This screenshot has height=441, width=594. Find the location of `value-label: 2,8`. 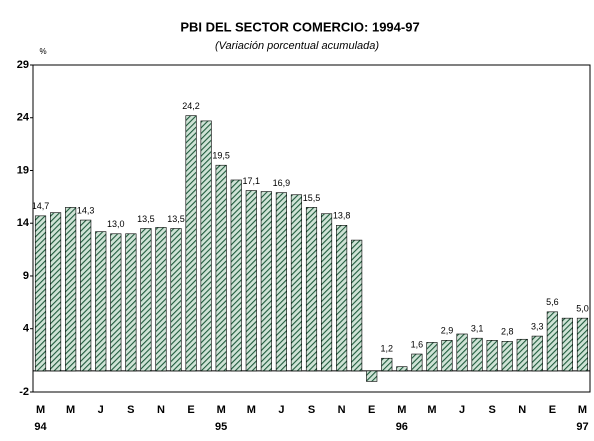

value-label: 2,8 is located at coordinates (507, 332).